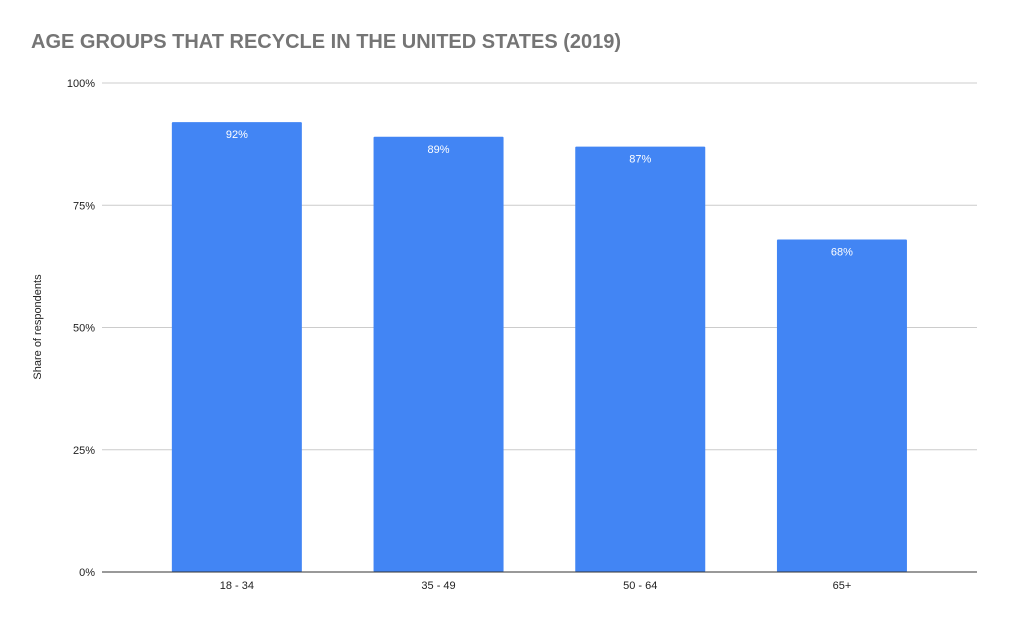  What do you see at coordinates (640, 160) in the screenshot?
I see `data-label: 87%` at bounding box center [640, 160].